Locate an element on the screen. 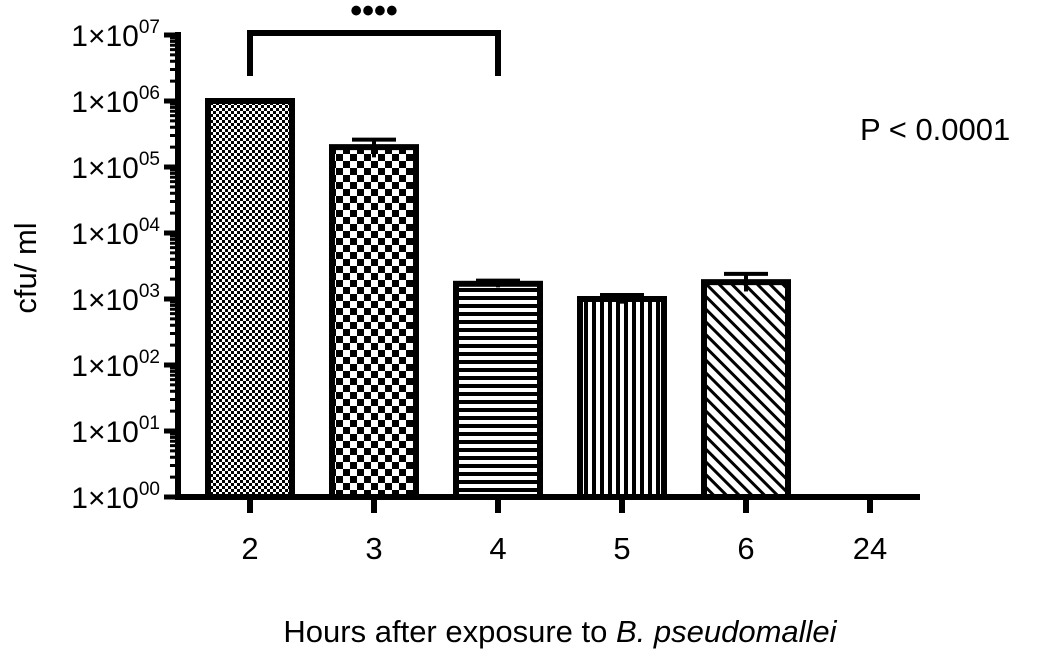 The height and width of the screenshot is (658, 1050). y-tick-label: 1×1001 is located at coordinates (115, 431).